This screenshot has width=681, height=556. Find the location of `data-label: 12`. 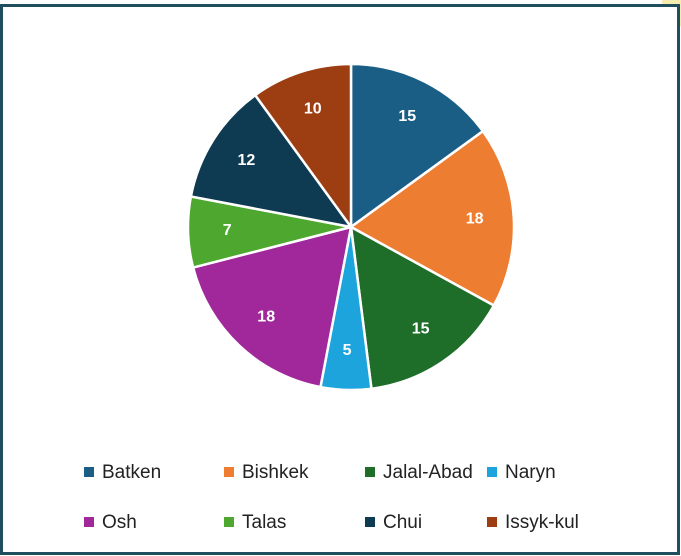

data-label: 12 is located at coordinates (247, 160).